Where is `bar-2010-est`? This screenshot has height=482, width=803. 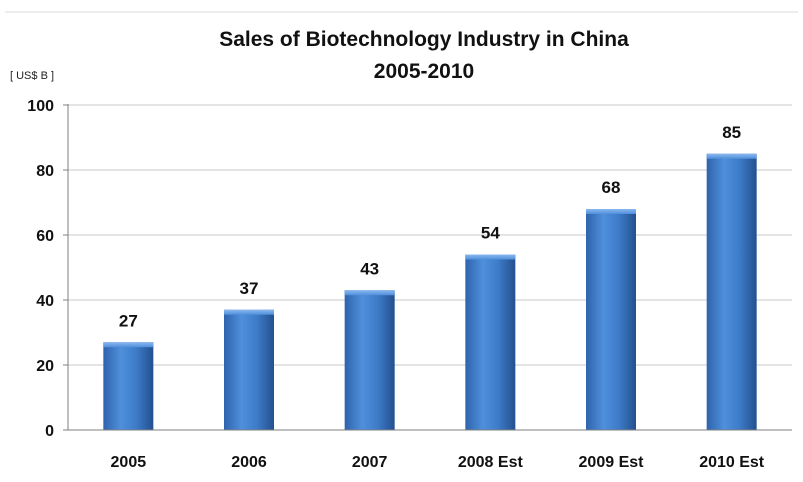
bar-2010-est is located at coordinates (731, 291).